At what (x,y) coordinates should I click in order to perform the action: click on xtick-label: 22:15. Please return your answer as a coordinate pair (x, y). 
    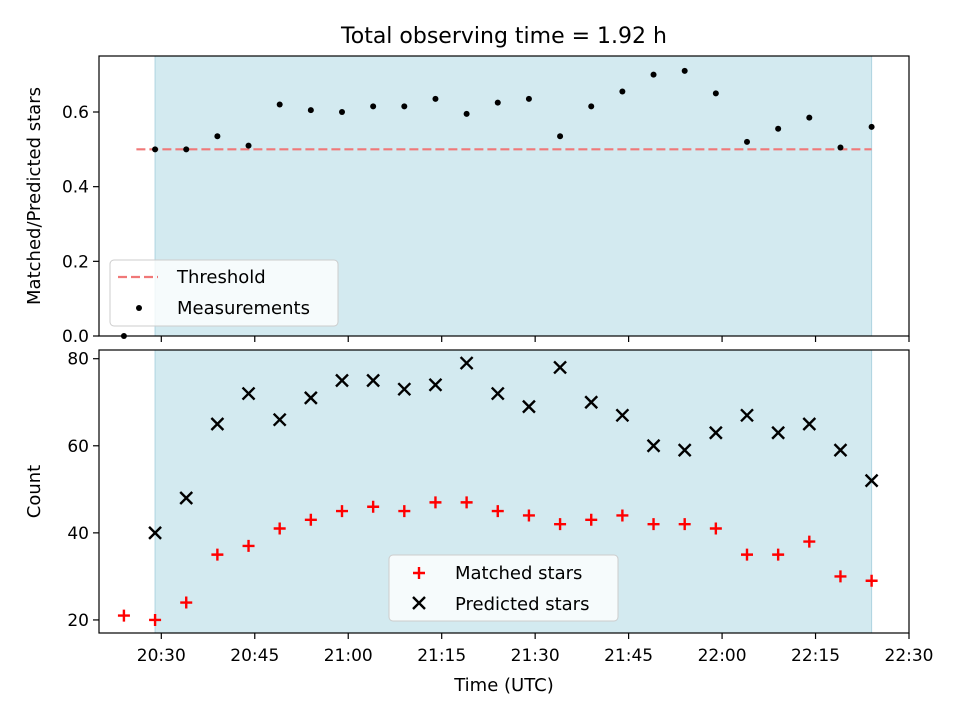
    Looking at the image, I should click on (815, 656).